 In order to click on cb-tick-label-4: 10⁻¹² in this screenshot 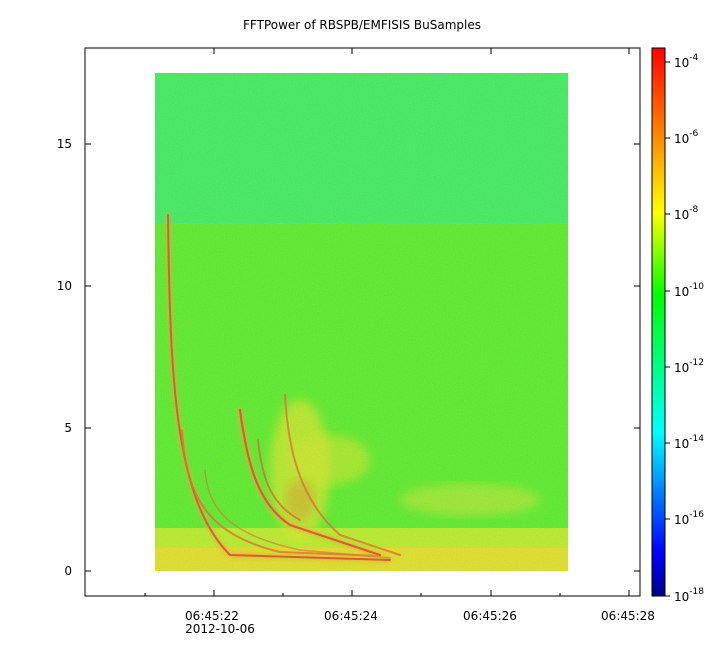, I will do `click(689, 366)`.